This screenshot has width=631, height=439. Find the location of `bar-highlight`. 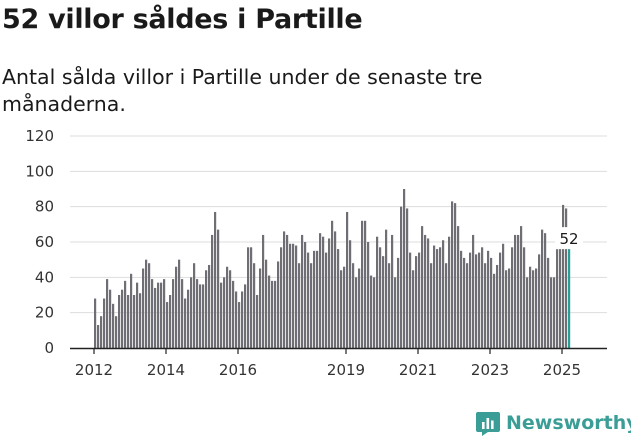

bar-highlight is located at coordinates (569, 295).